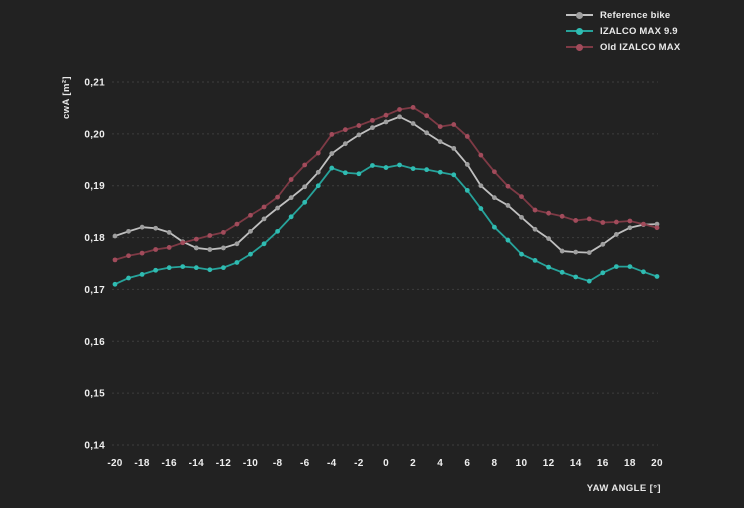 Image resolution: width=744 pixels, height=508 pixels. What do you see at coordinates (94, 290) in the screenshot?
I see `y-tick-label: 0,17` at bounding box center [94, 290].